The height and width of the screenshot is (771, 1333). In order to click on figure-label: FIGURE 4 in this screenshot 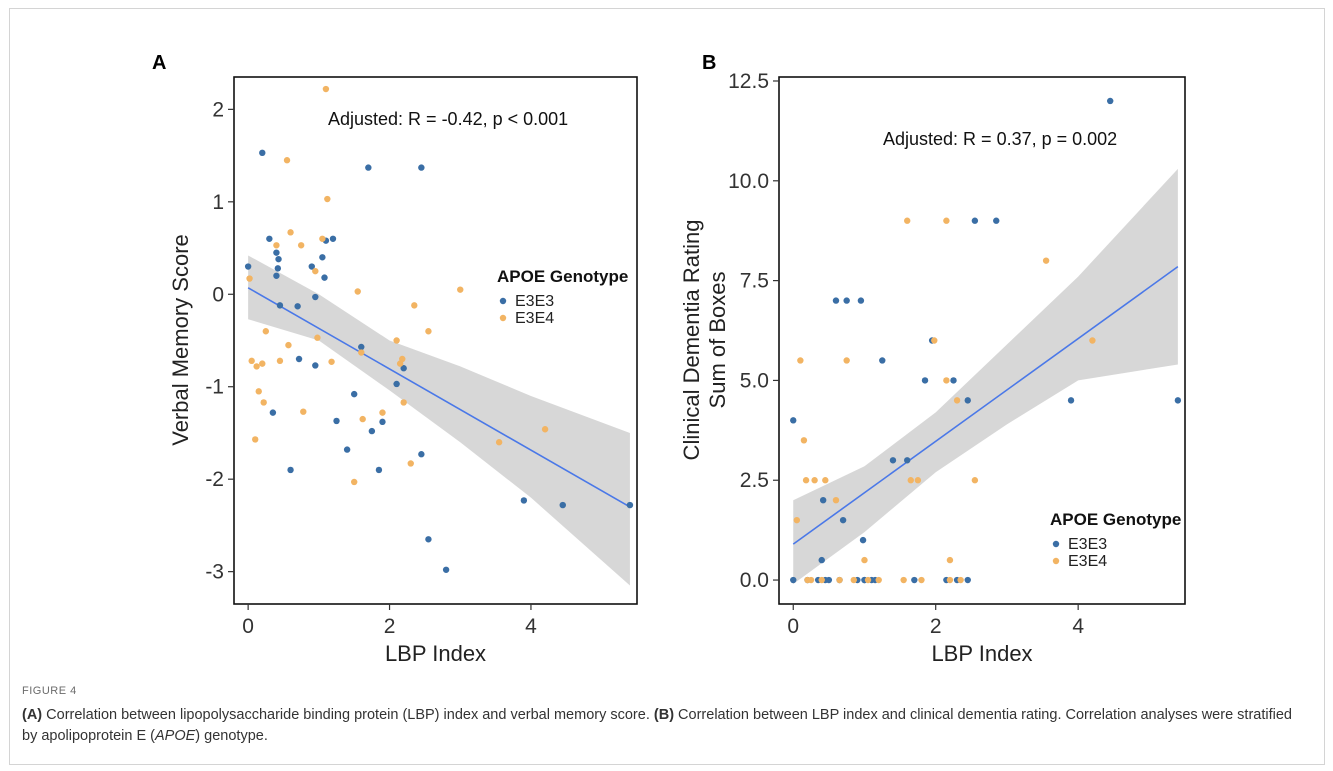, I will do `click(49, 691)`.